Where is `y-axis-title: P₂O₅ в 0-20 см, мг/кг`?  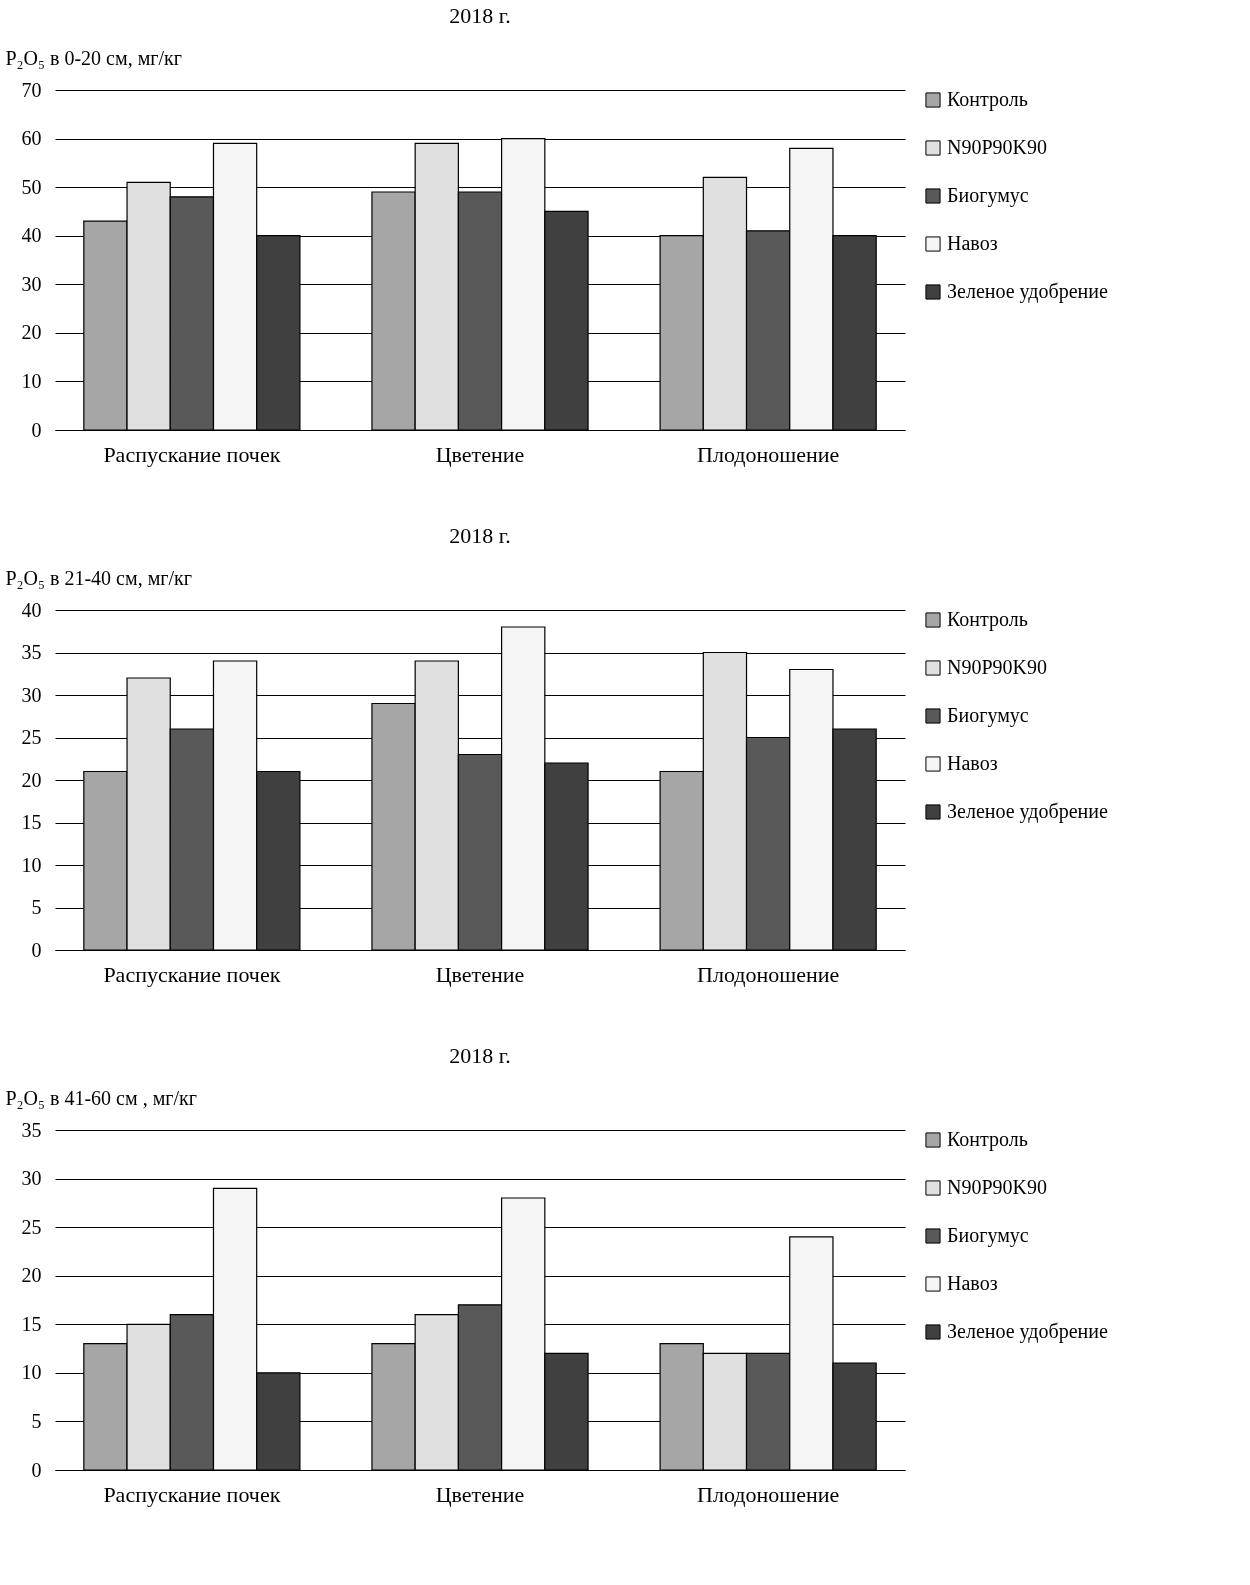
y-axis-title: P₂O₅ в 0-20 см, мг/кг is located at coordinates (93, 57).